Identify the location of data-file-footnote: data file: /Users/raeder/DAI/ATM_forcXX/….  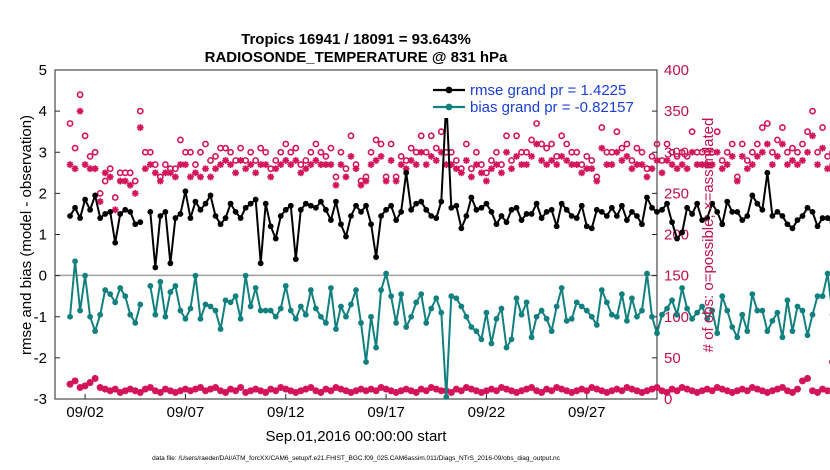
(356, 458).